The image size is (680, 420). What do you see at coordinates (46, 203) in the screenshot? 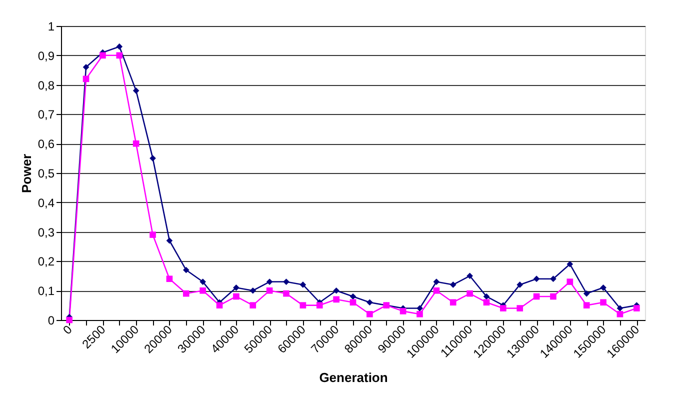
I see `y-tick-label: 0,4` at bounding box center [46, 203].